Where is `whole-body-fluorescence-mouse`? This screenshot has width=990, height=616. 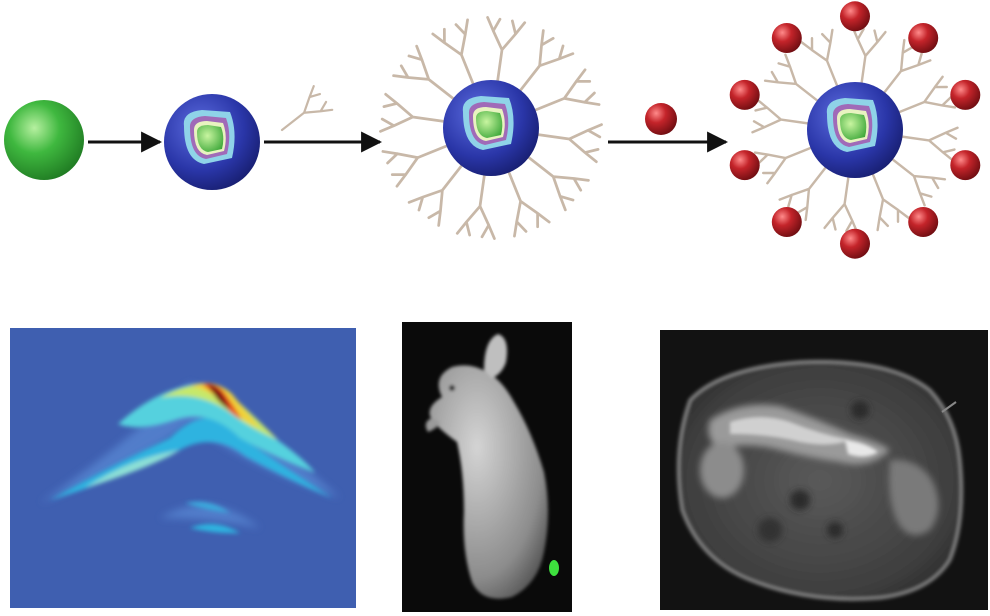 whole-body-fluorescence-mouse is located at coordinates (487, 467).